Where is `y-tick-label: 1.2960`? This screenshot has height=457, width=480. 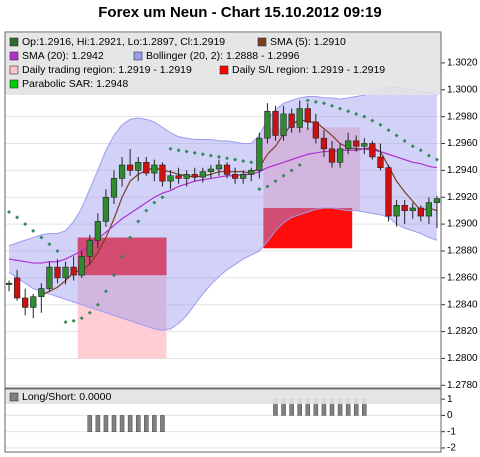
y-tick-label: 1.2960 is located at coordinates (462, 143).